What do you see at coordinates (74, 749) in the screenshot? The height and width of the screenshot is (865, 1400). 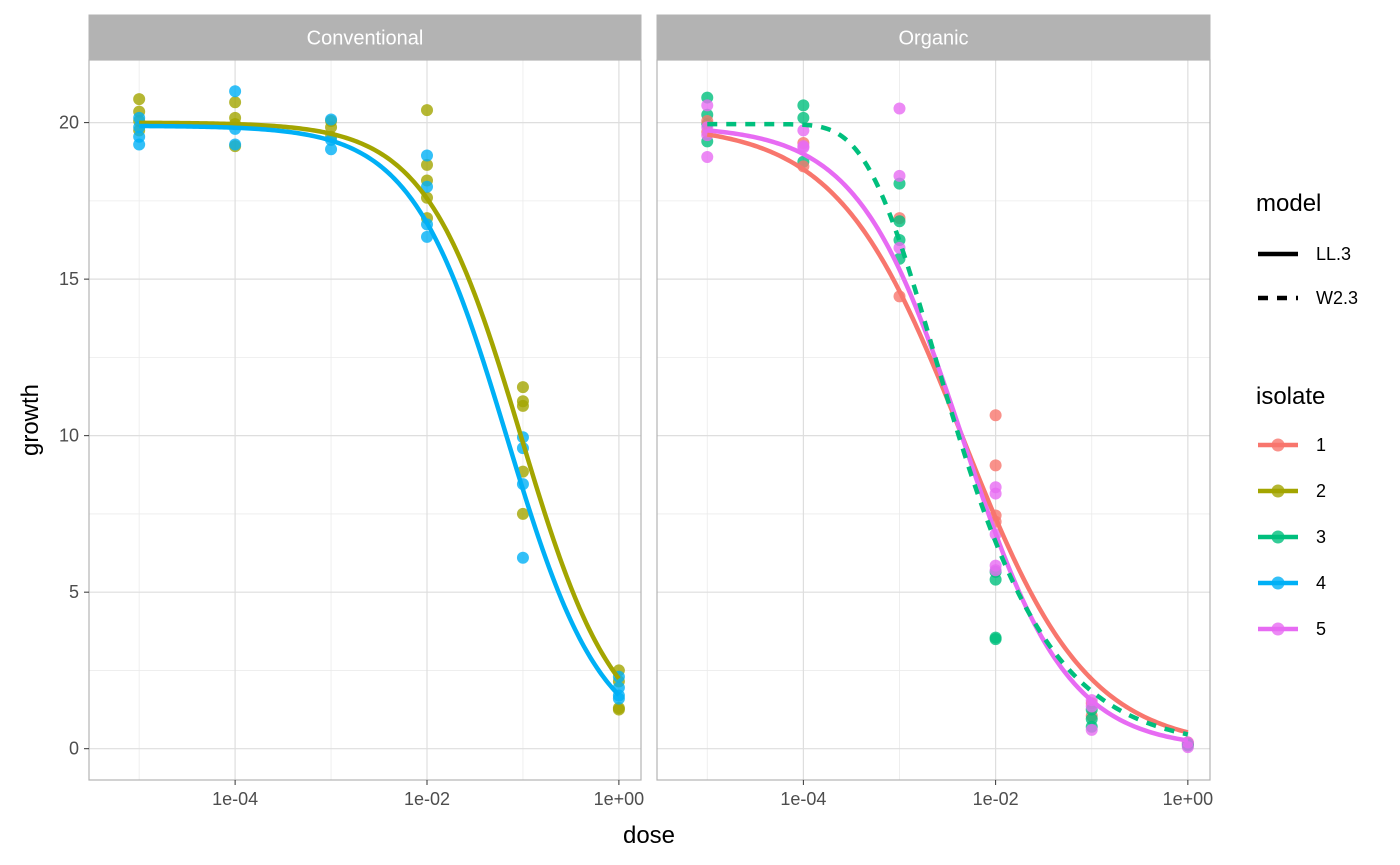 I see `y-tick-label: 0` at bounding box center [74, 749].